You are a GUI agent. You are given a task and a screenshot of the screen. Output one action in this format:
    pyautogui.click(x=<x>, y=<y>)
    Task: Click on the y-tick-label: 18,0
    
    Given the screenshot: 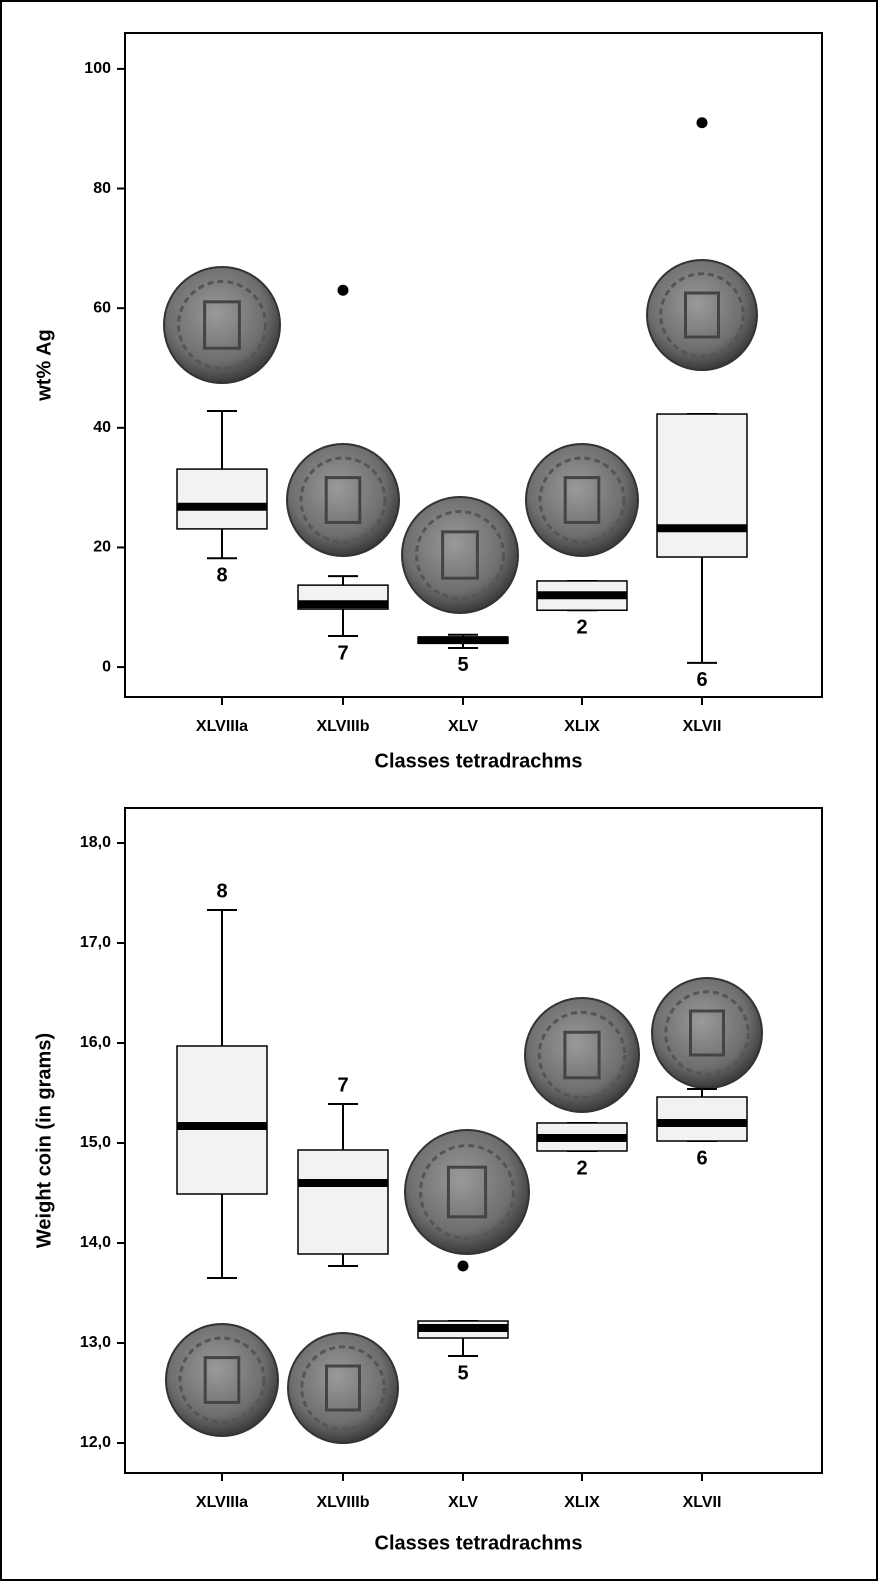 What is the action you would take?
    pyautogui.click(x=95, y=842)
    